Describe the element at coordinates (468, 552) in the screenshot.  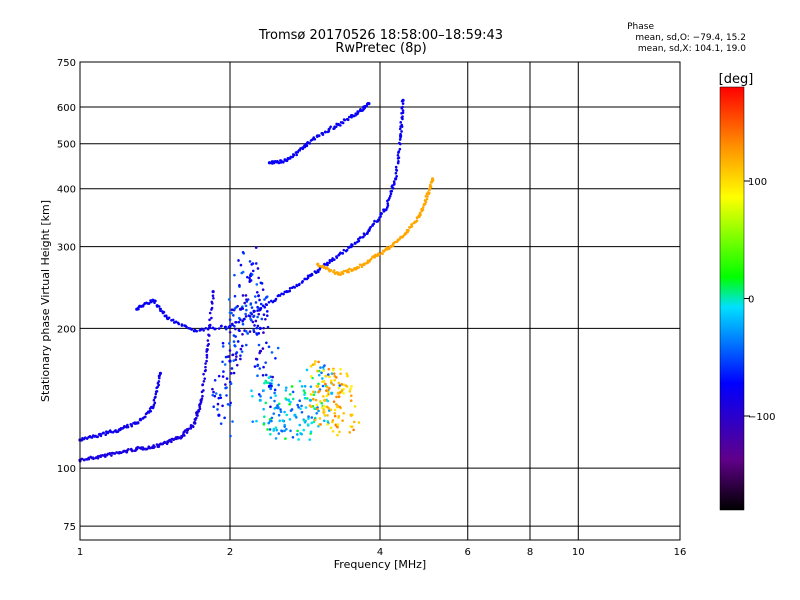
I see `x-tick-label: 6` at that location.